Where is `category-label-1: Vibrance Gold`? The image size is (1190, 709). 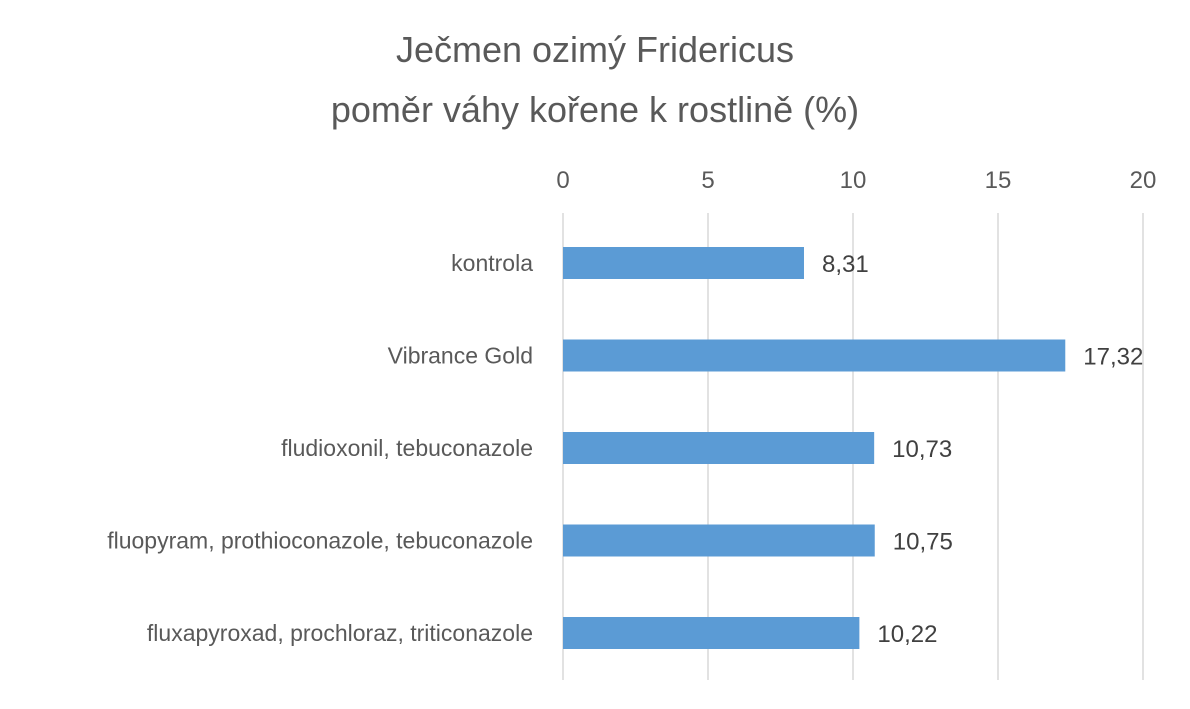 category-label-1: Vibrance Gold is located at coordinates (460, 356).